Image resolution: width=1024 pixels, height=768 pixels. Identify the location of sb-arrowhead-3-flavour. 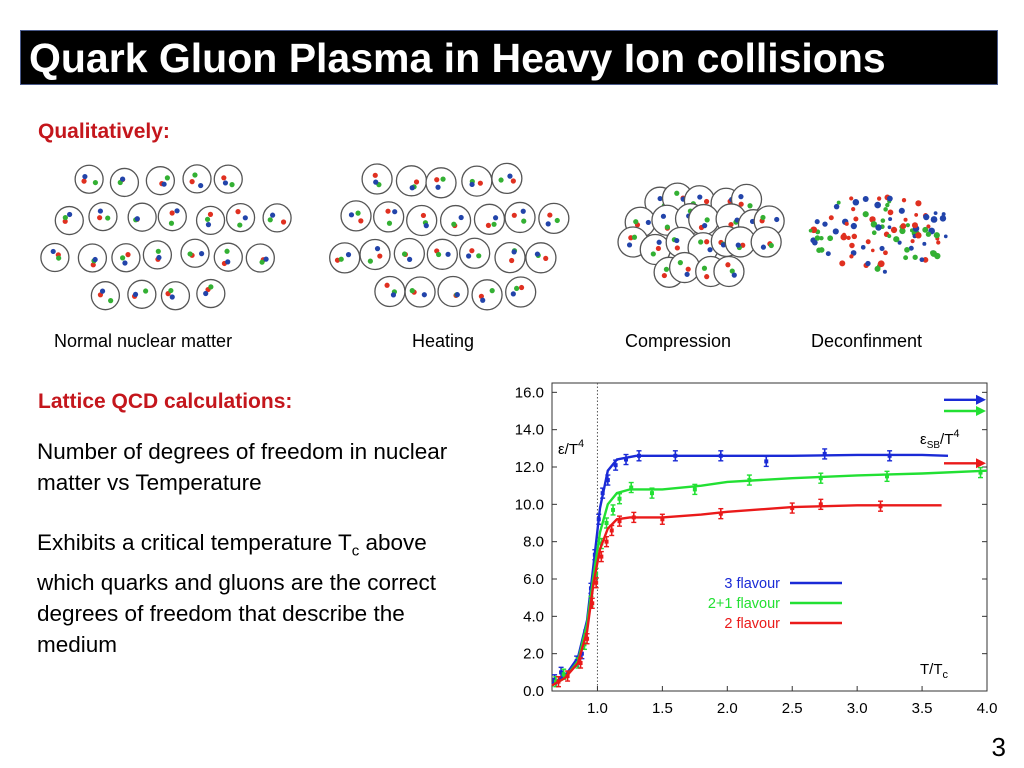
(981, 399).